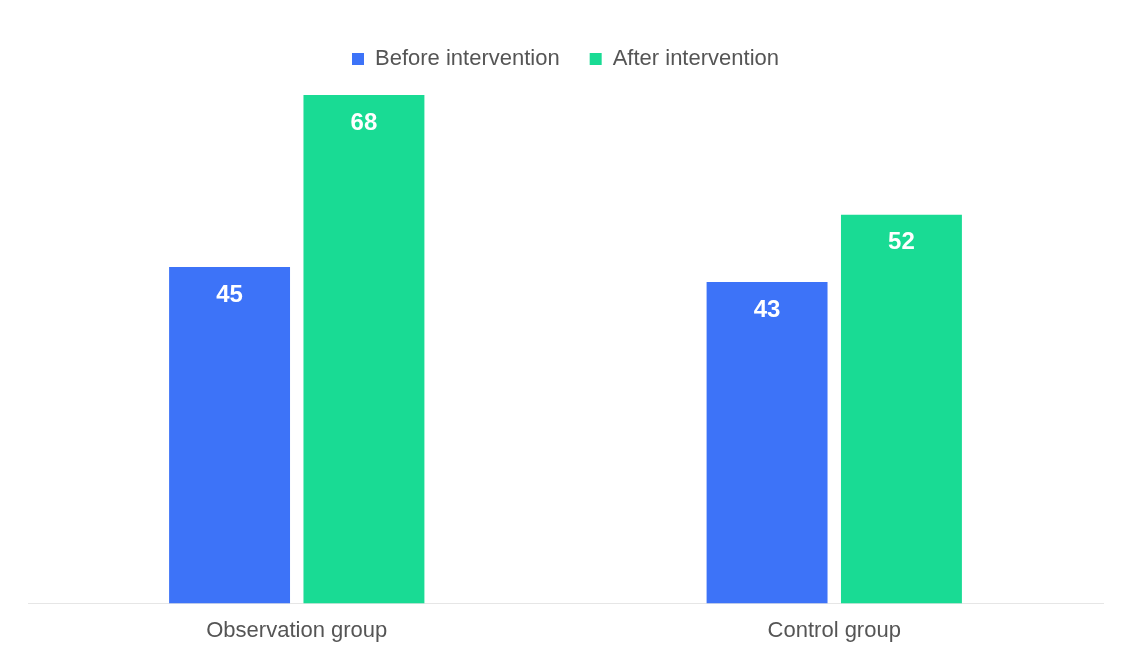 The height and width of the screenshot is (666, 1121). Describe the element at coordinates (467, 58) in the screenshot. I see `legend-label: Before intervention` at that location.